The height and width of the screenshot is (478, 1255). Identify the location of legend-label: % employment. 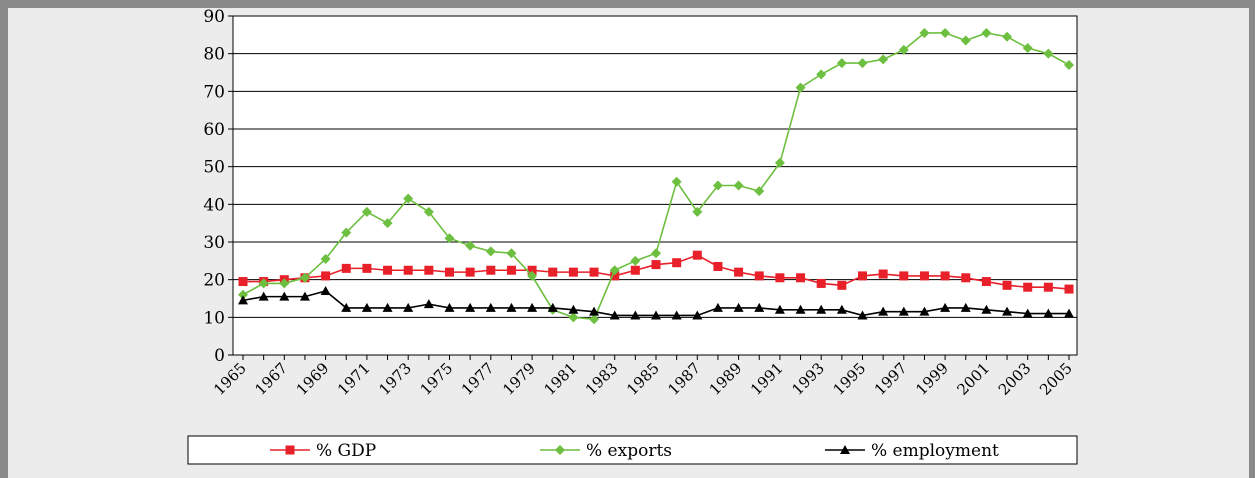
(935, 451).